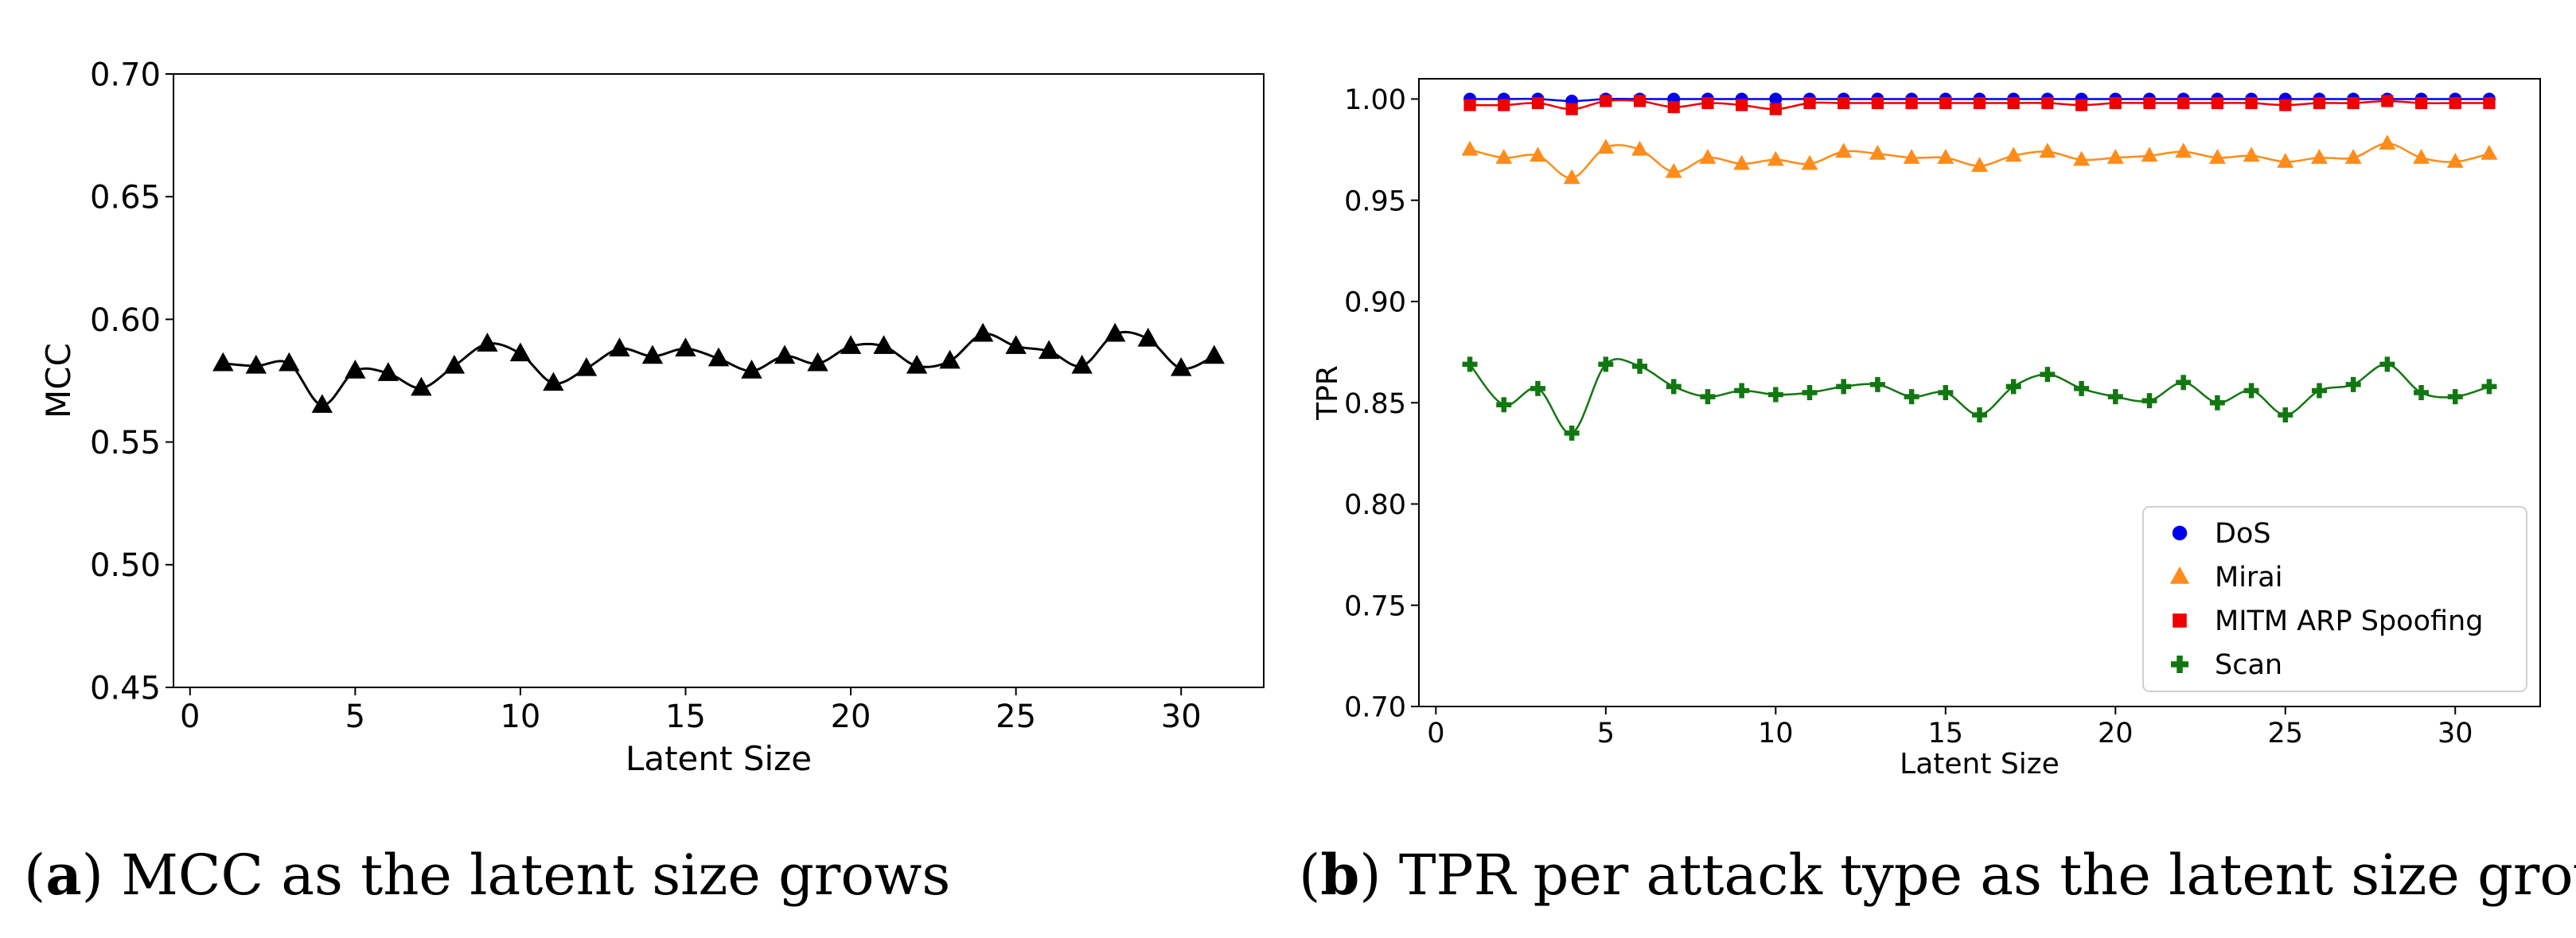 The image size is (2576, 938). Describe the element at coordinates (1375, 303) in the screenshot. I see `tpr-y-tick-label: 0.90` at that location.